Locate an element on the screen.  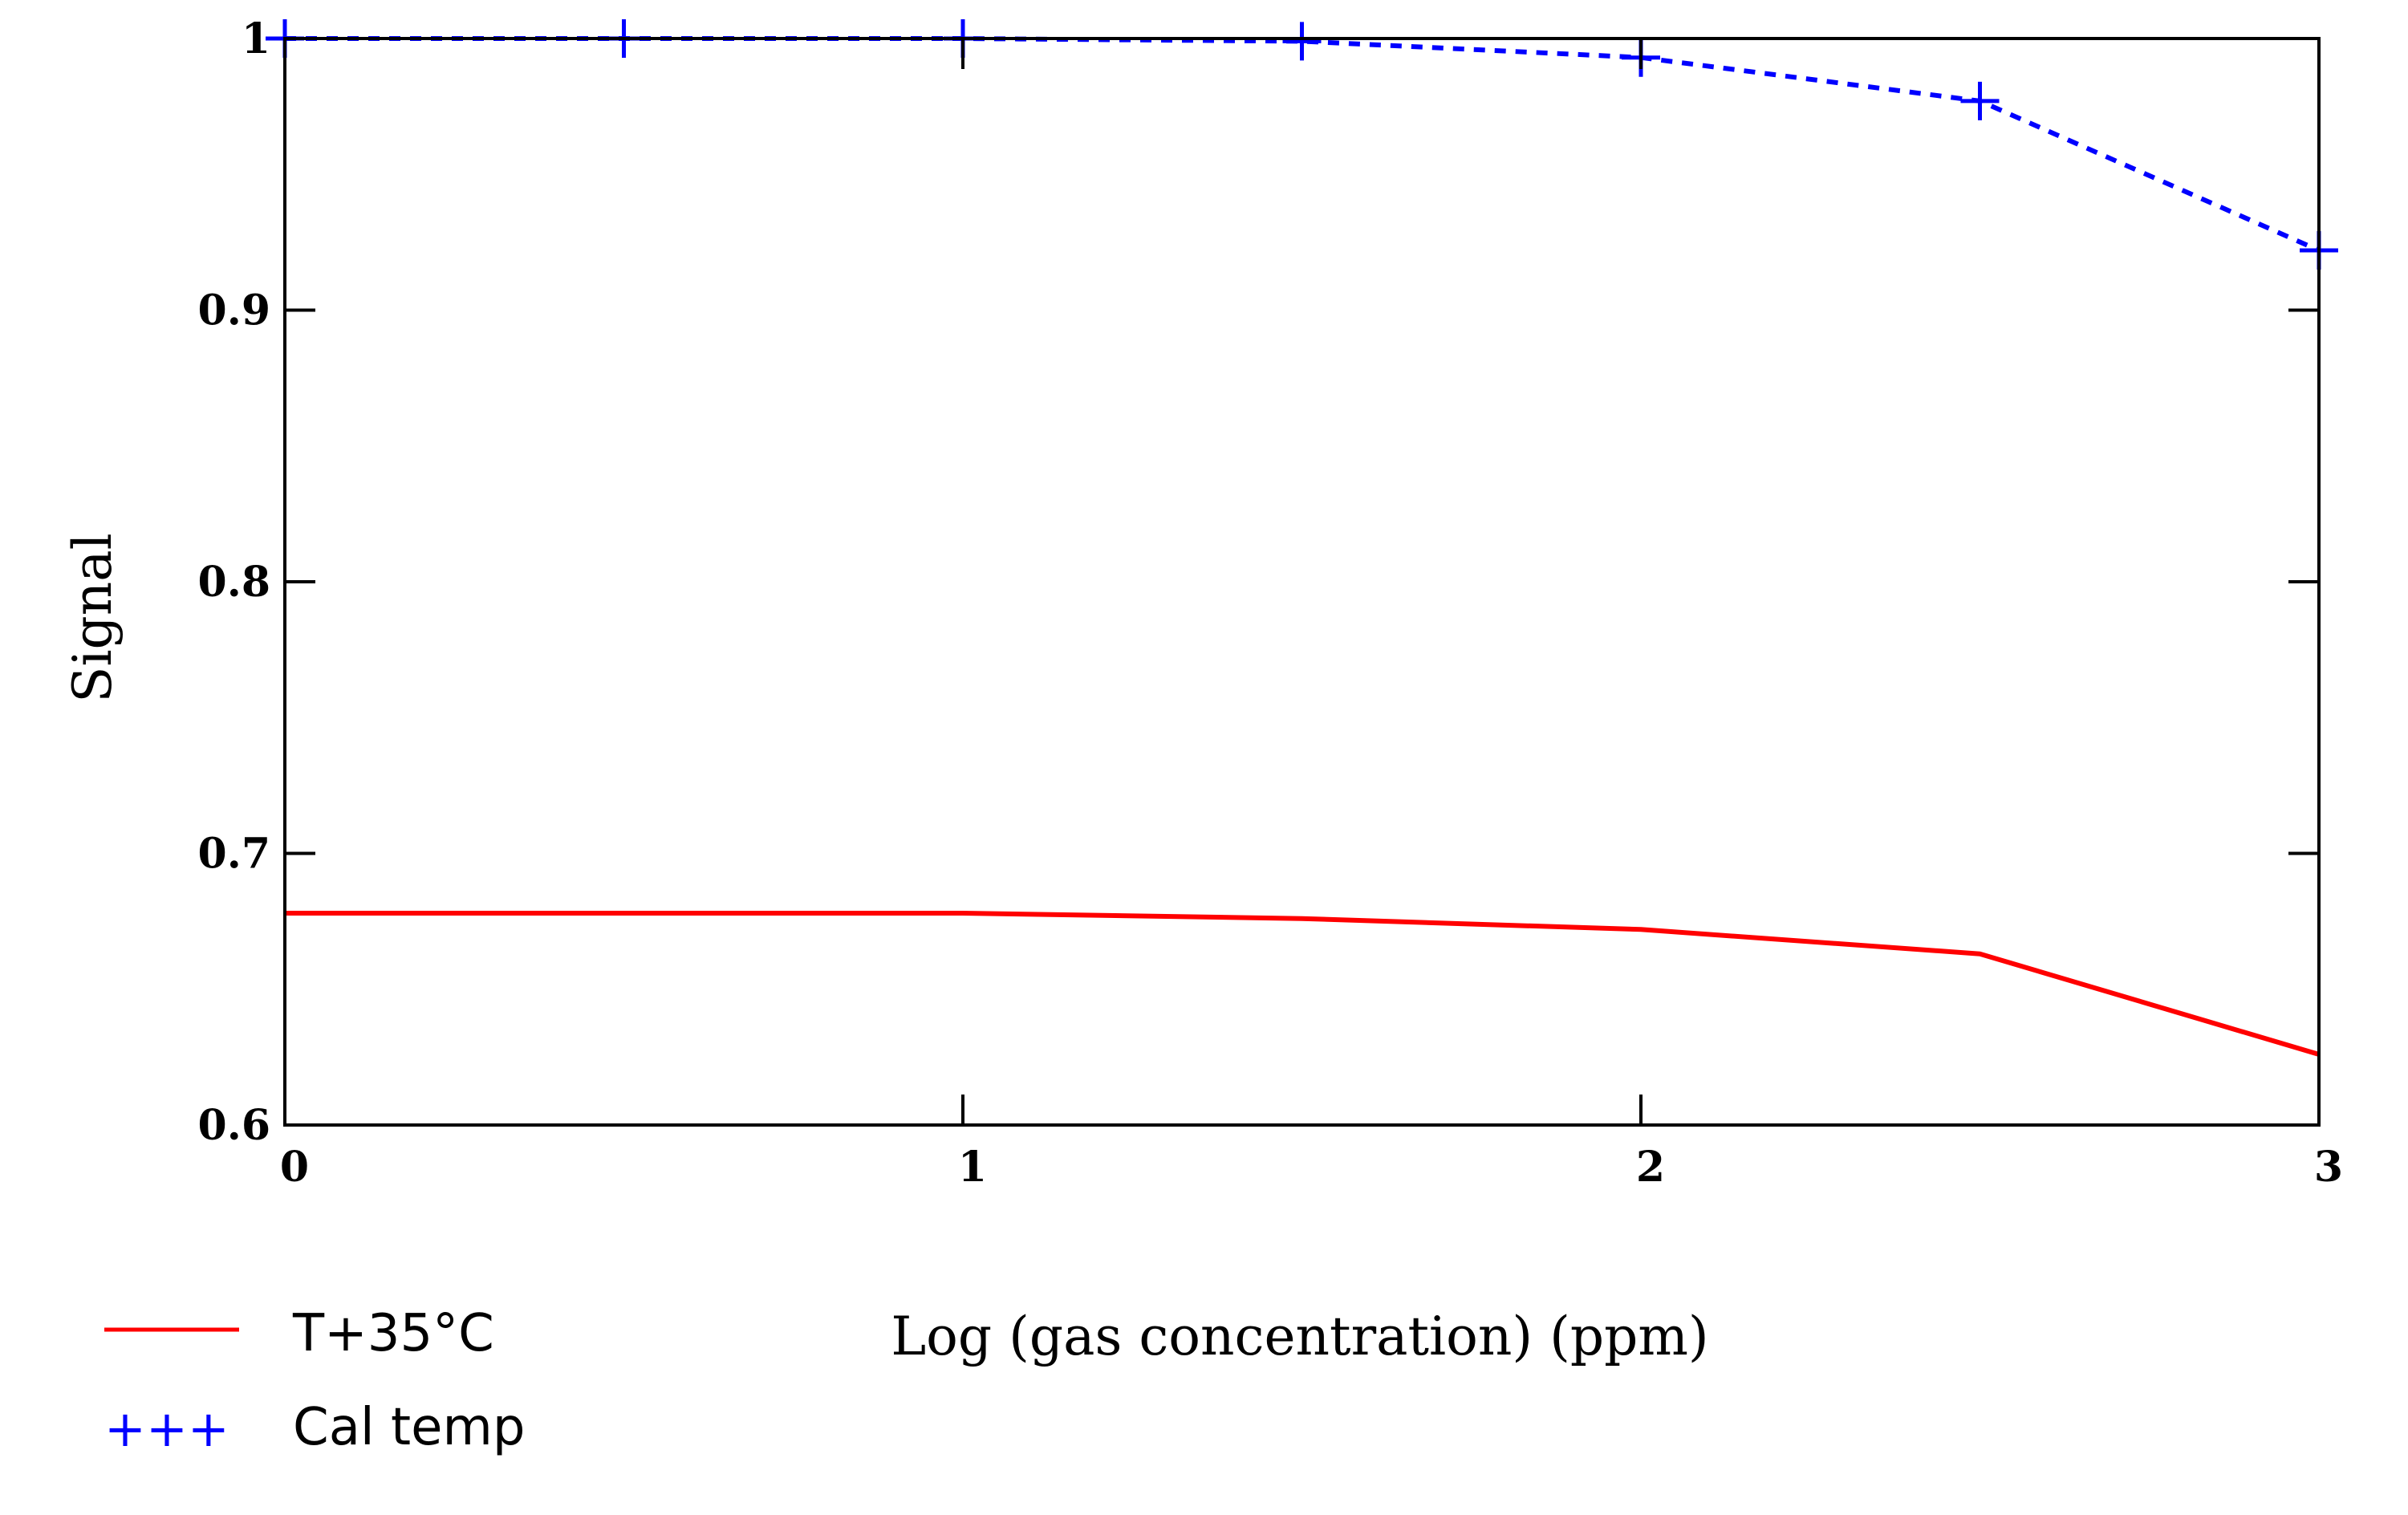
y-tick-label: 0.6 is located at coordinates (234, 1126).